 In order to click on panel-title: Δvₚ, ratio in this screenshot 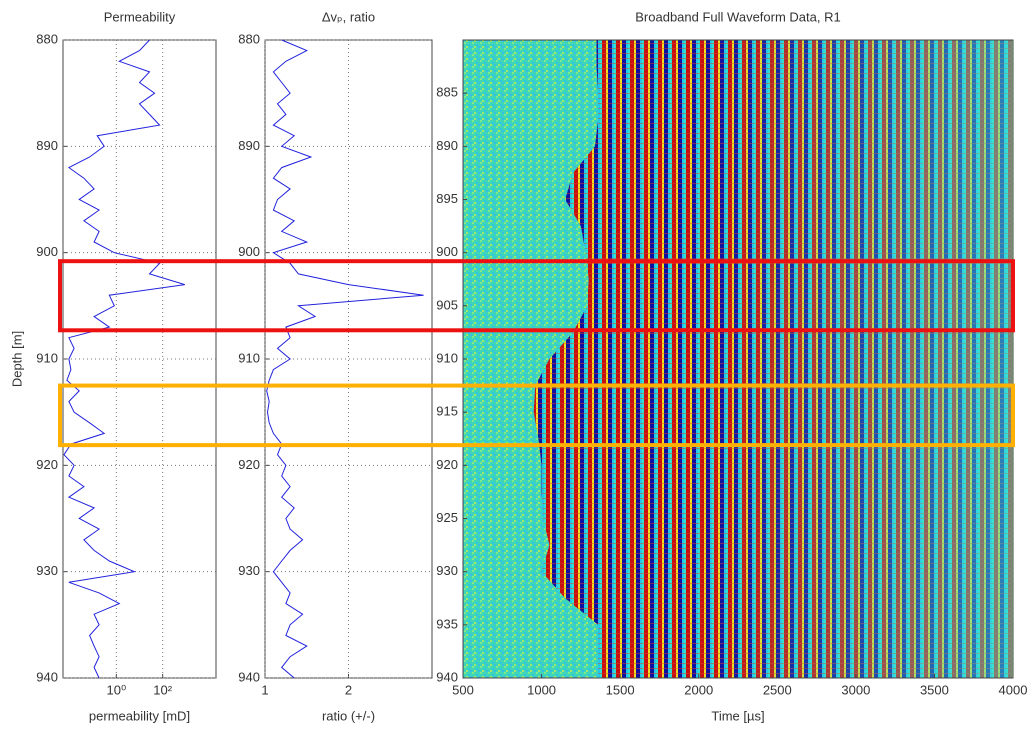, I will do `click(348, 16)`.